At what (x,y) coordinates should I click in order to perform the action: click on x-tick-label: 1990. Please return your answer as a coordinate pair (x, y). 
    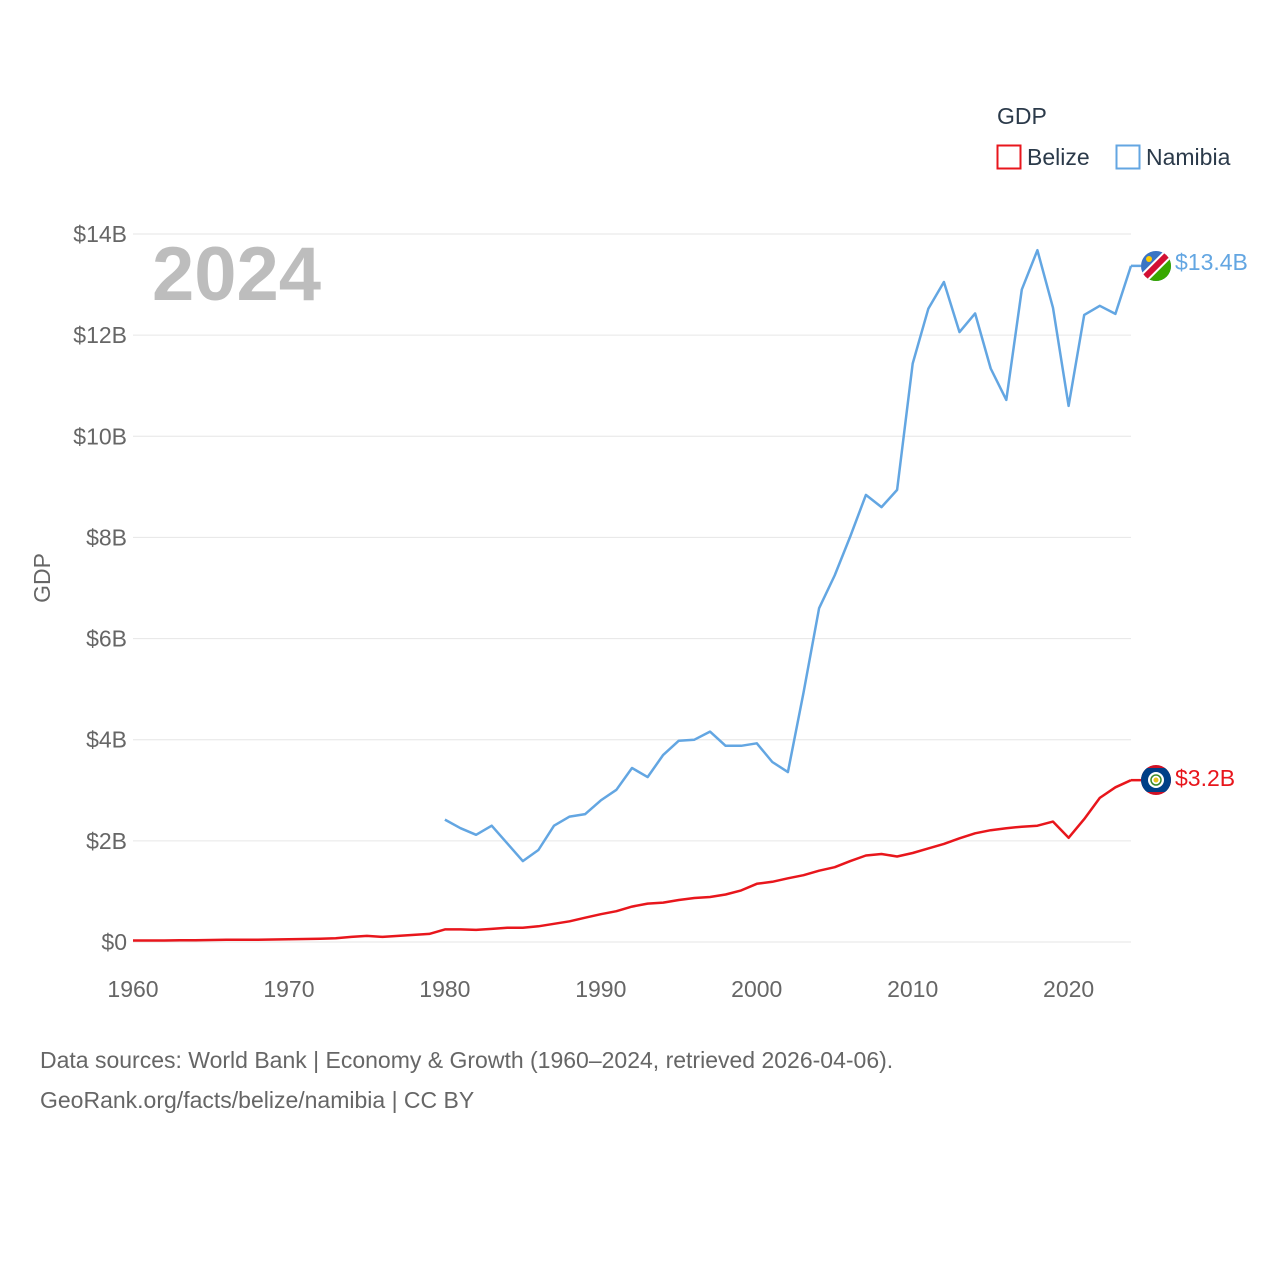
    Looking at the image, I should click on (600, 989).